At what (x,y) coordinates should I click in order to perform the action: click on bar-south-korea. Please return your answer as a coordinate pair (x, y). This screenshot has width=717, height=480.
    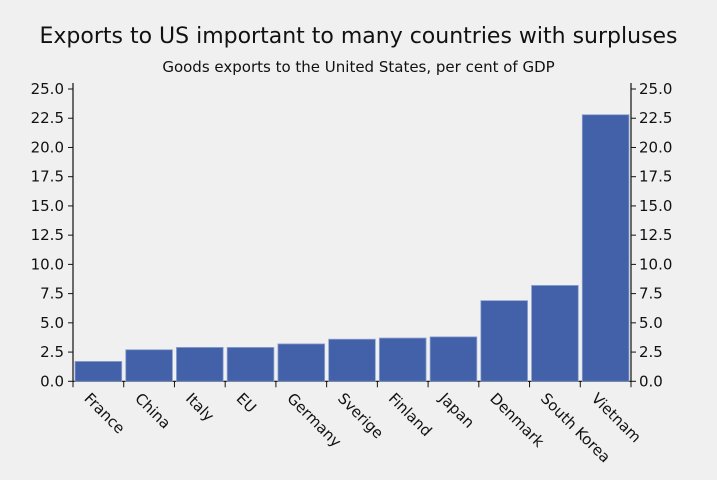
    Looking at the image, I should click on (555, 333).